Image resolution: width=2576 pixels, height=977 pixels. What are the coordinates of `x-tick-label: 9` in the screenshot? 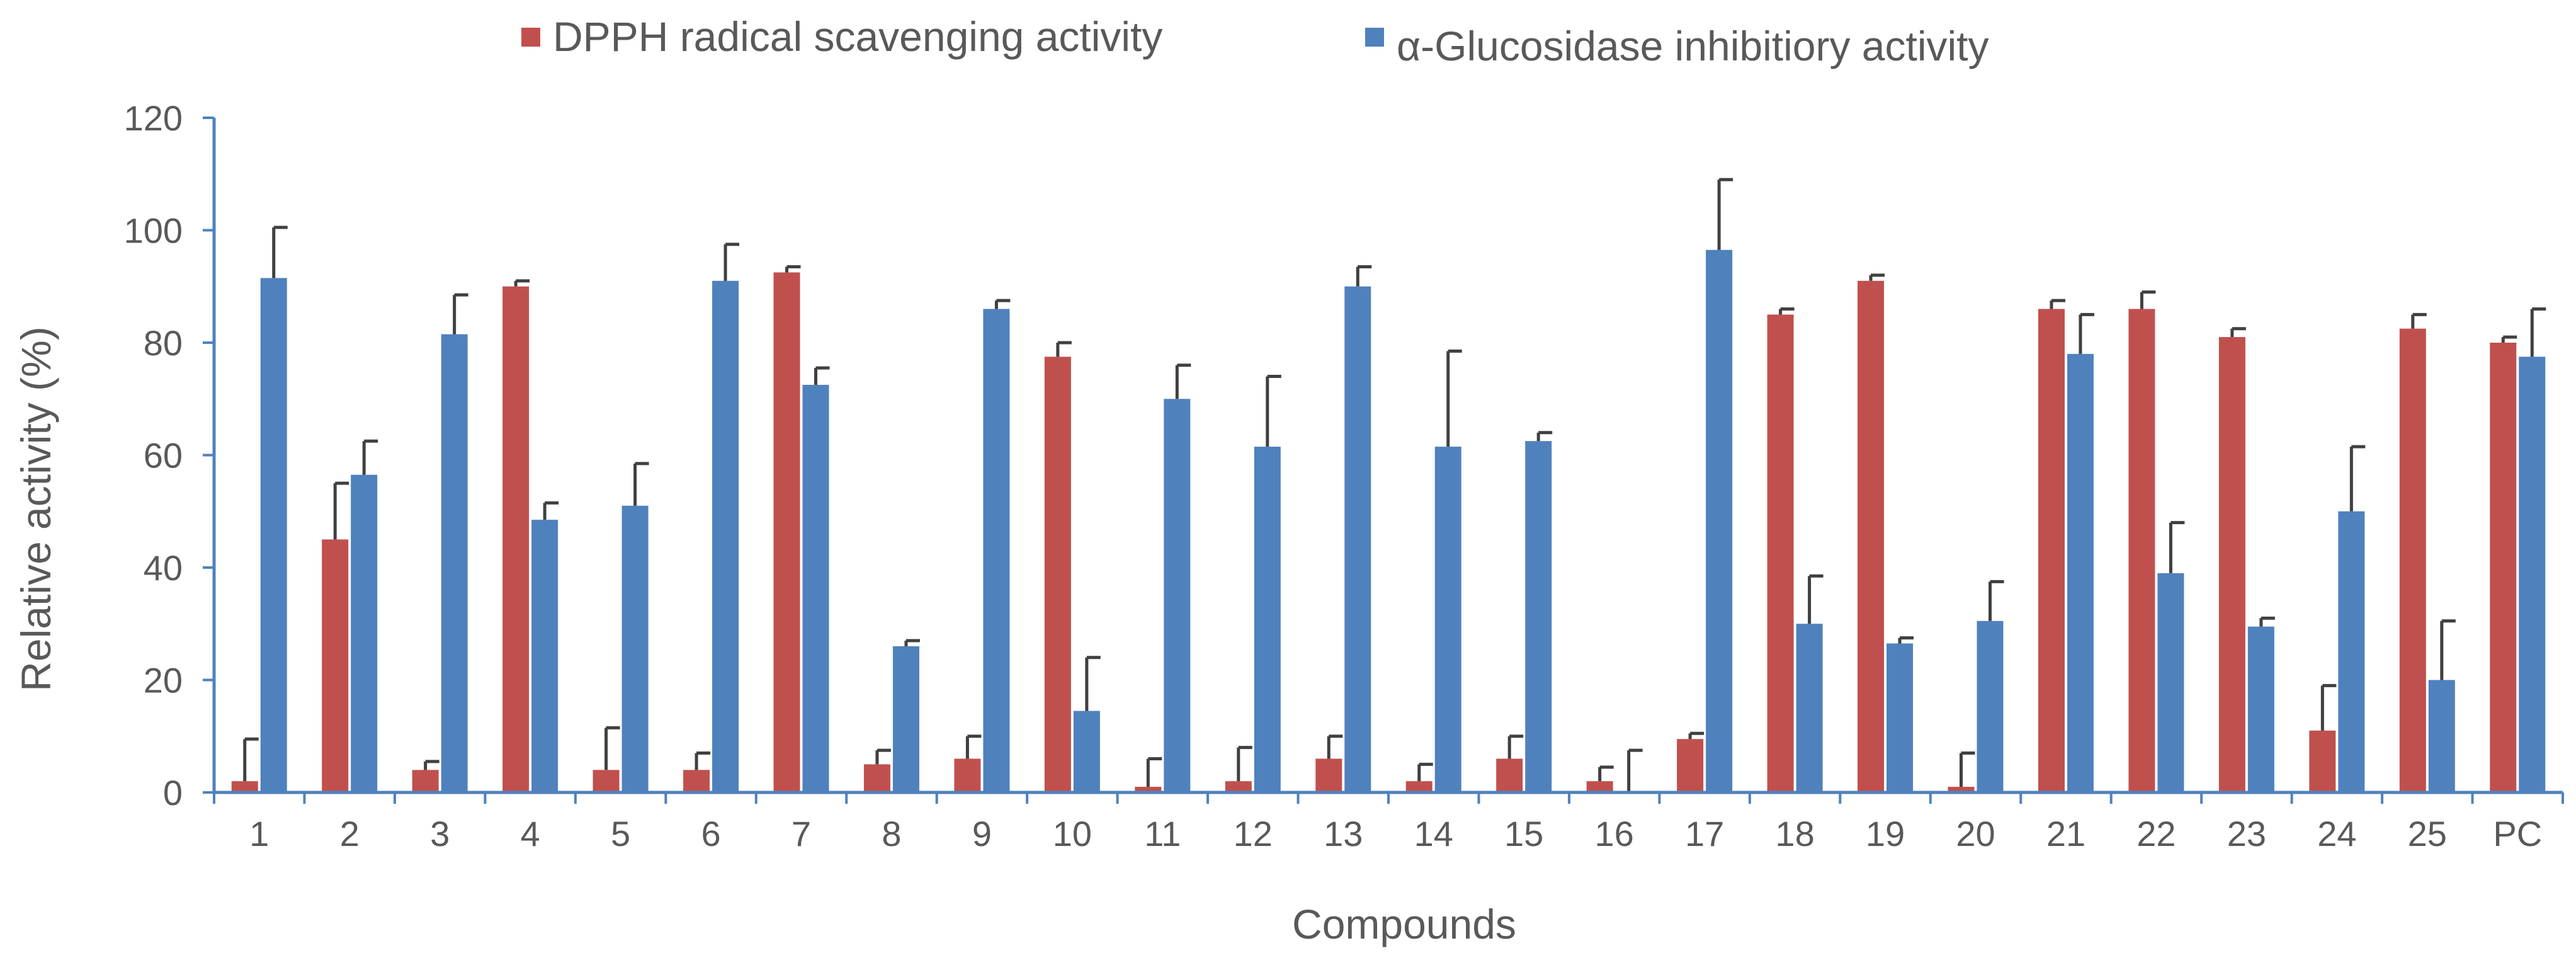 It's located at (982, 834).